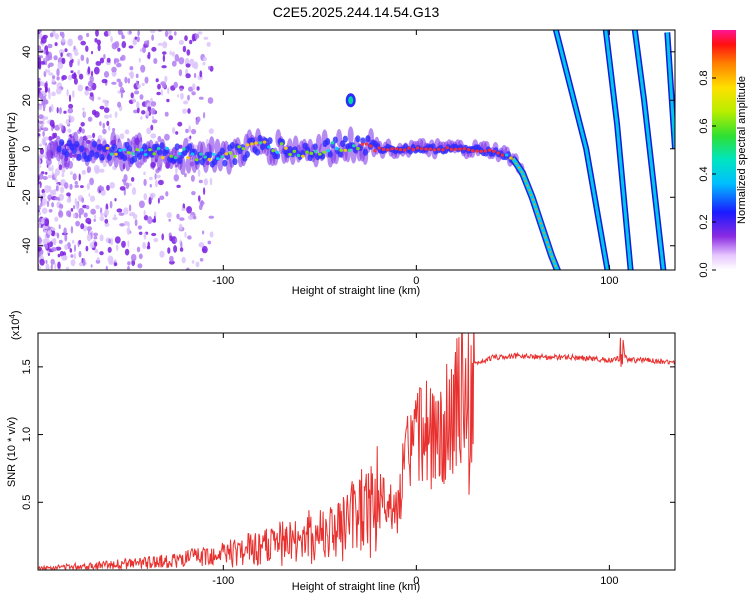 The height and width of the screenshot is (600, 750). What do you see at coordinates (27, 502) in the screenshot?
I see `y-tick-label: 0.5` at bounding box center [27, 502].